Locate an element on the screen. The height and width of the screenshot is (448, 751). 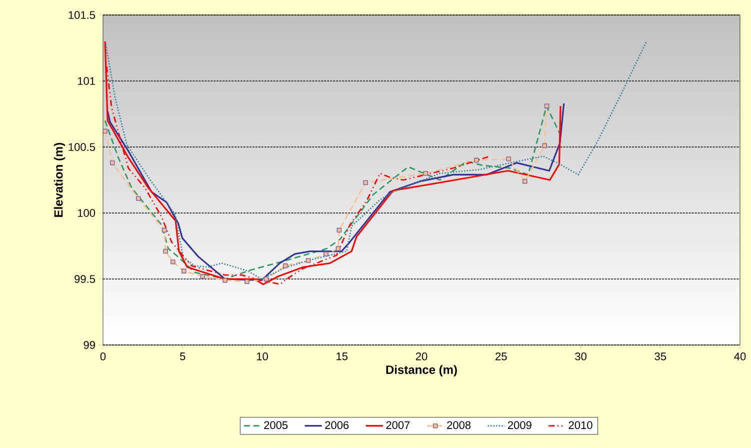
x-tick-label: 20 is located at coordinates (422, 356).